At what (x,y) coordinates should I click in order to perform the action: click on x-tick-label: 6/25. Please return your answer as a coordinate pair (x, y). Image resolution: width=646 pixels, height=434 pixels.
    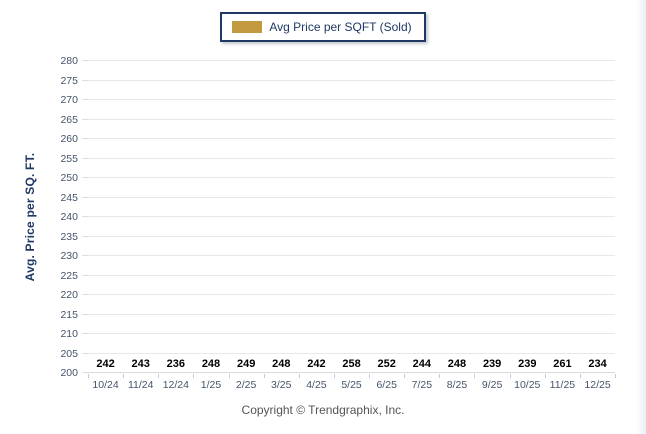
    Looking at the image, I should click on (386, 385).